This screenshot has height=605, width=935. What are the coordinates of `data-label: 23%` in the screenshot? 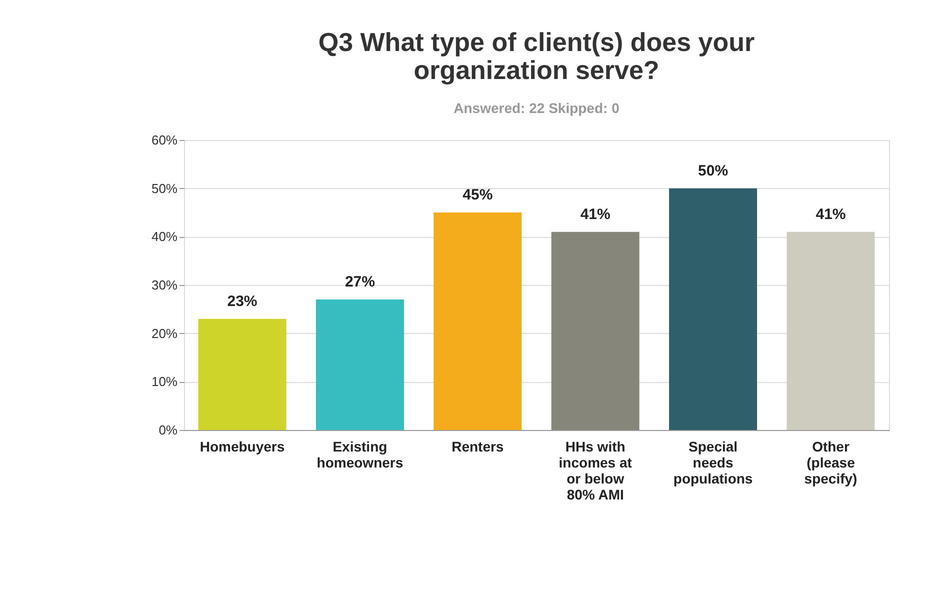 It's located at (242, 301).